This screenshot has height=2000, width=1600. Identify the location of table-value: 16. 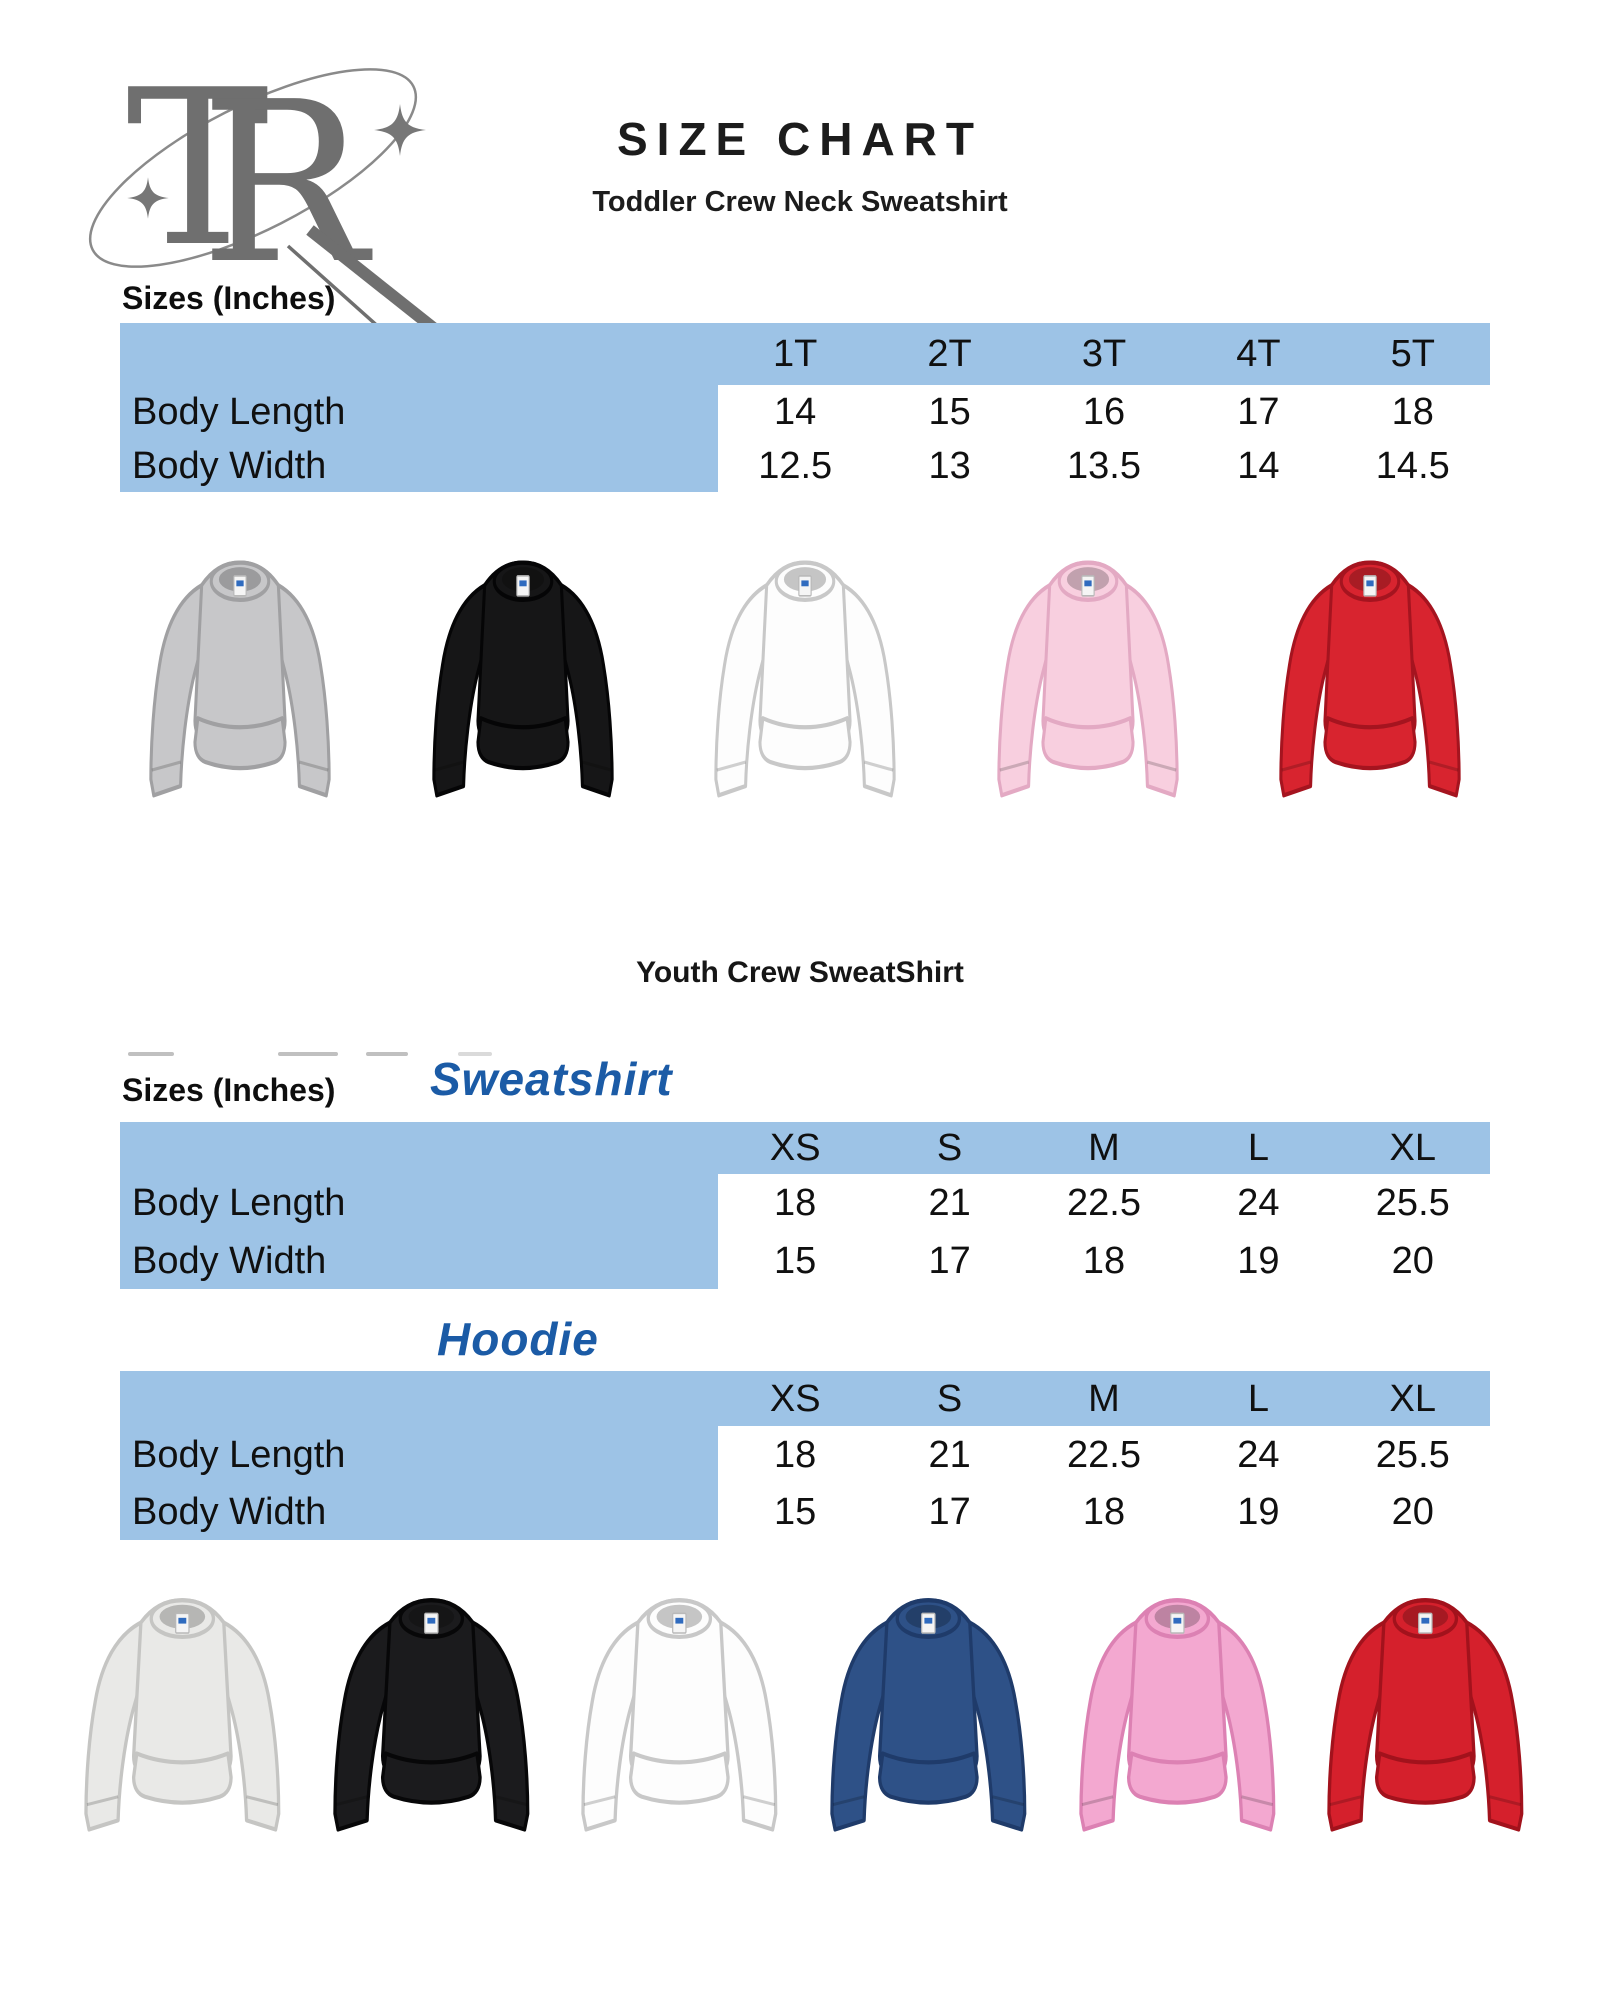
(1104, 412).